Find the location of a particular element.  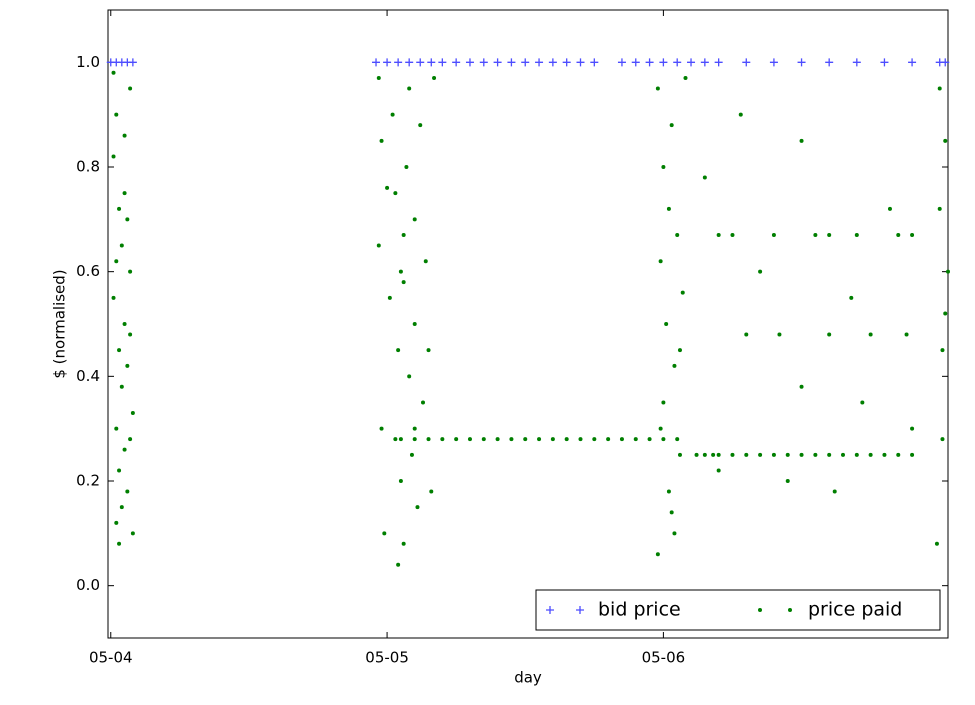

y-tick-label: 0.6 is located at coordinates (88, 271).